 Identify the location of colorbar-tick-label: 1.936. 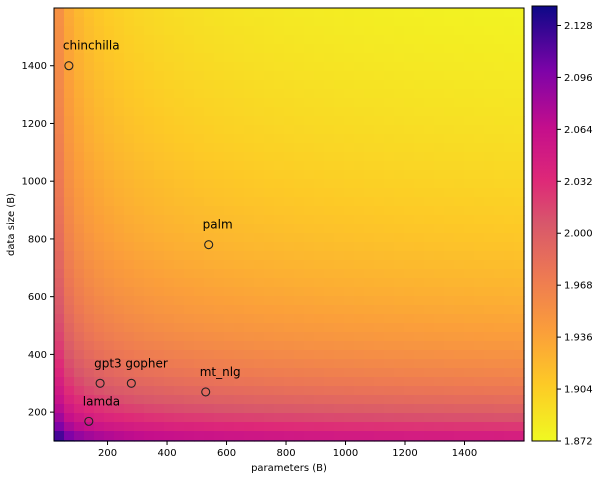
(578, 338).